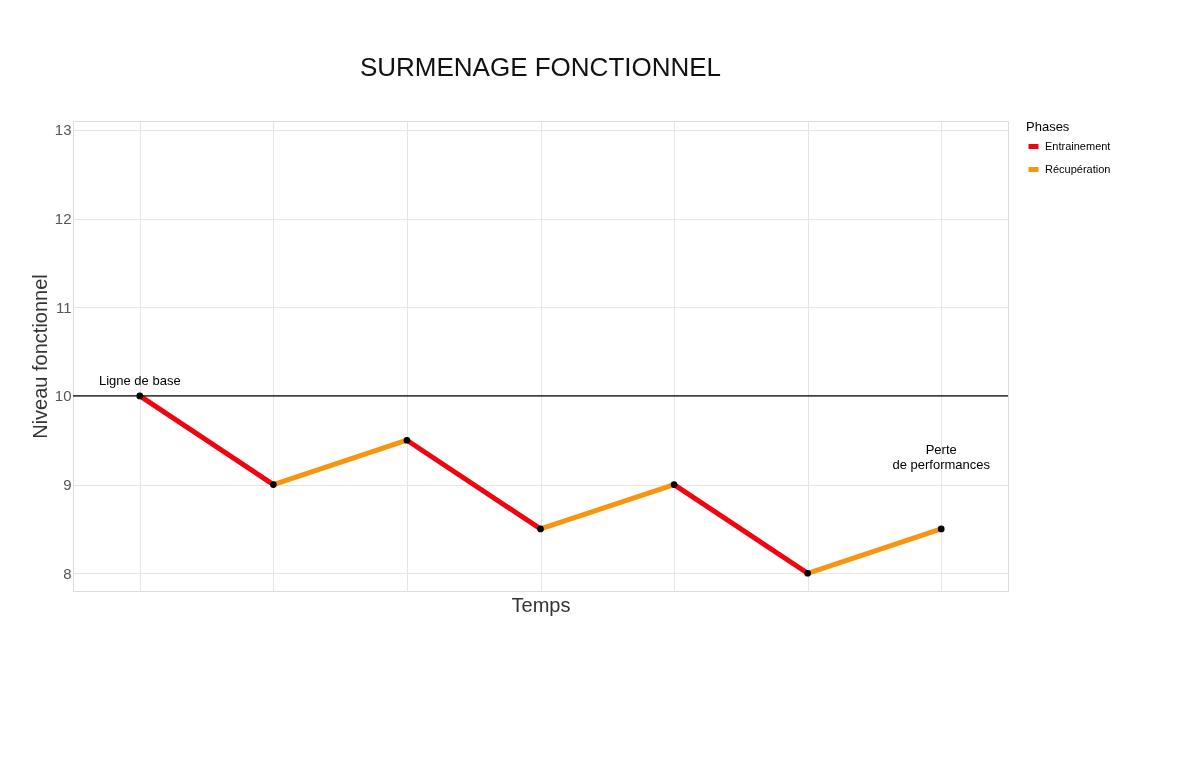 The width and height of the screenshot is (1200, 768). I want to click on x-axis-title: Temps, so click(541, 604).